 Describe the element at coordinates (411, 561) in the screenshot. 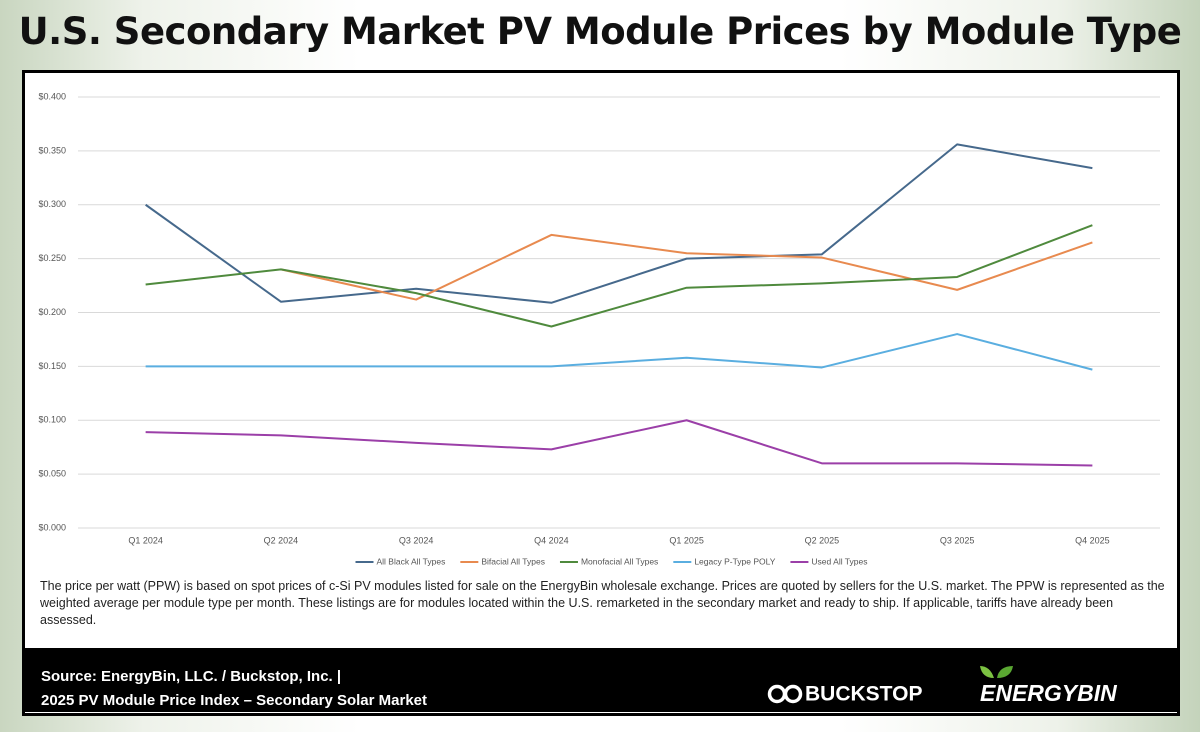

I see `legend-label: All Black All Types` at that location.